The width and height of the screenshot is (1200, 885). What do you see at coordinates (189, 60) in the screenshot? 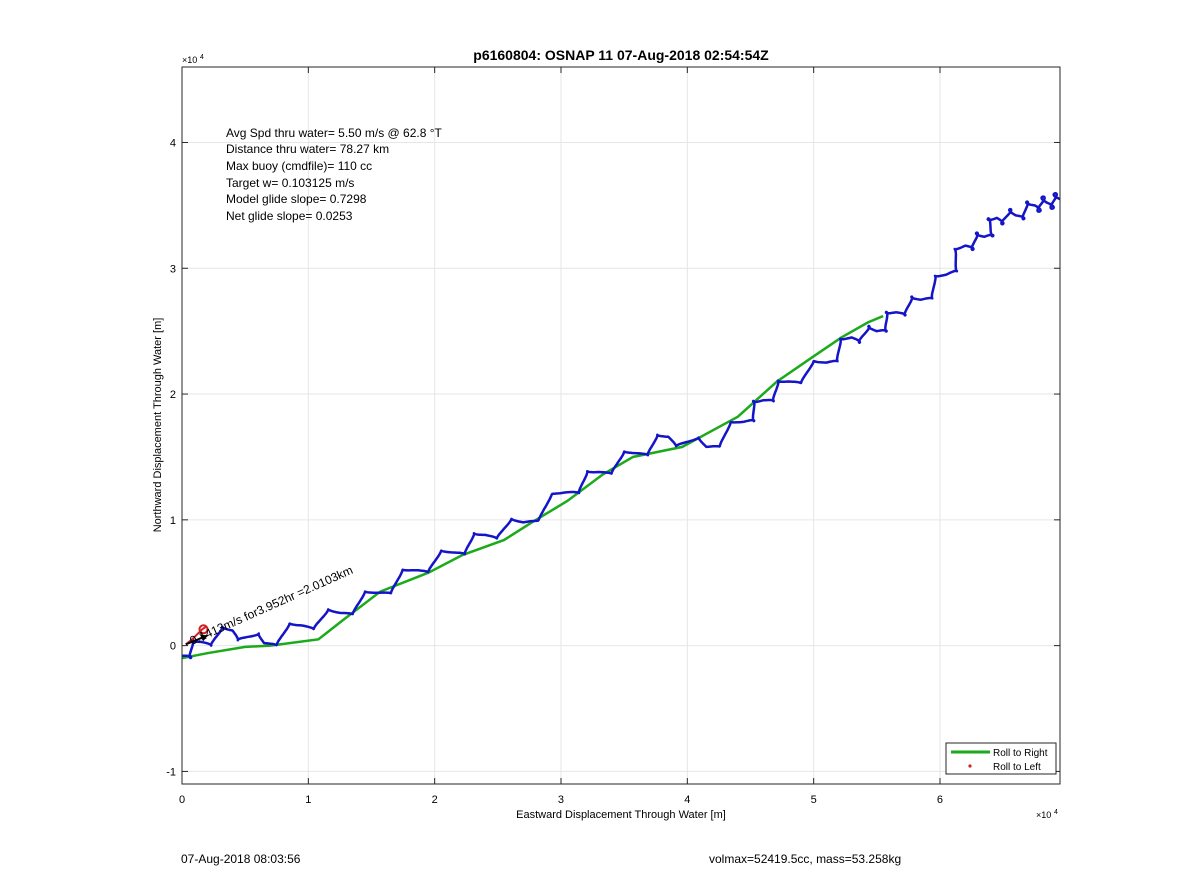
I see `y-exponent-base: ×10` at bounding box center [189, 60].